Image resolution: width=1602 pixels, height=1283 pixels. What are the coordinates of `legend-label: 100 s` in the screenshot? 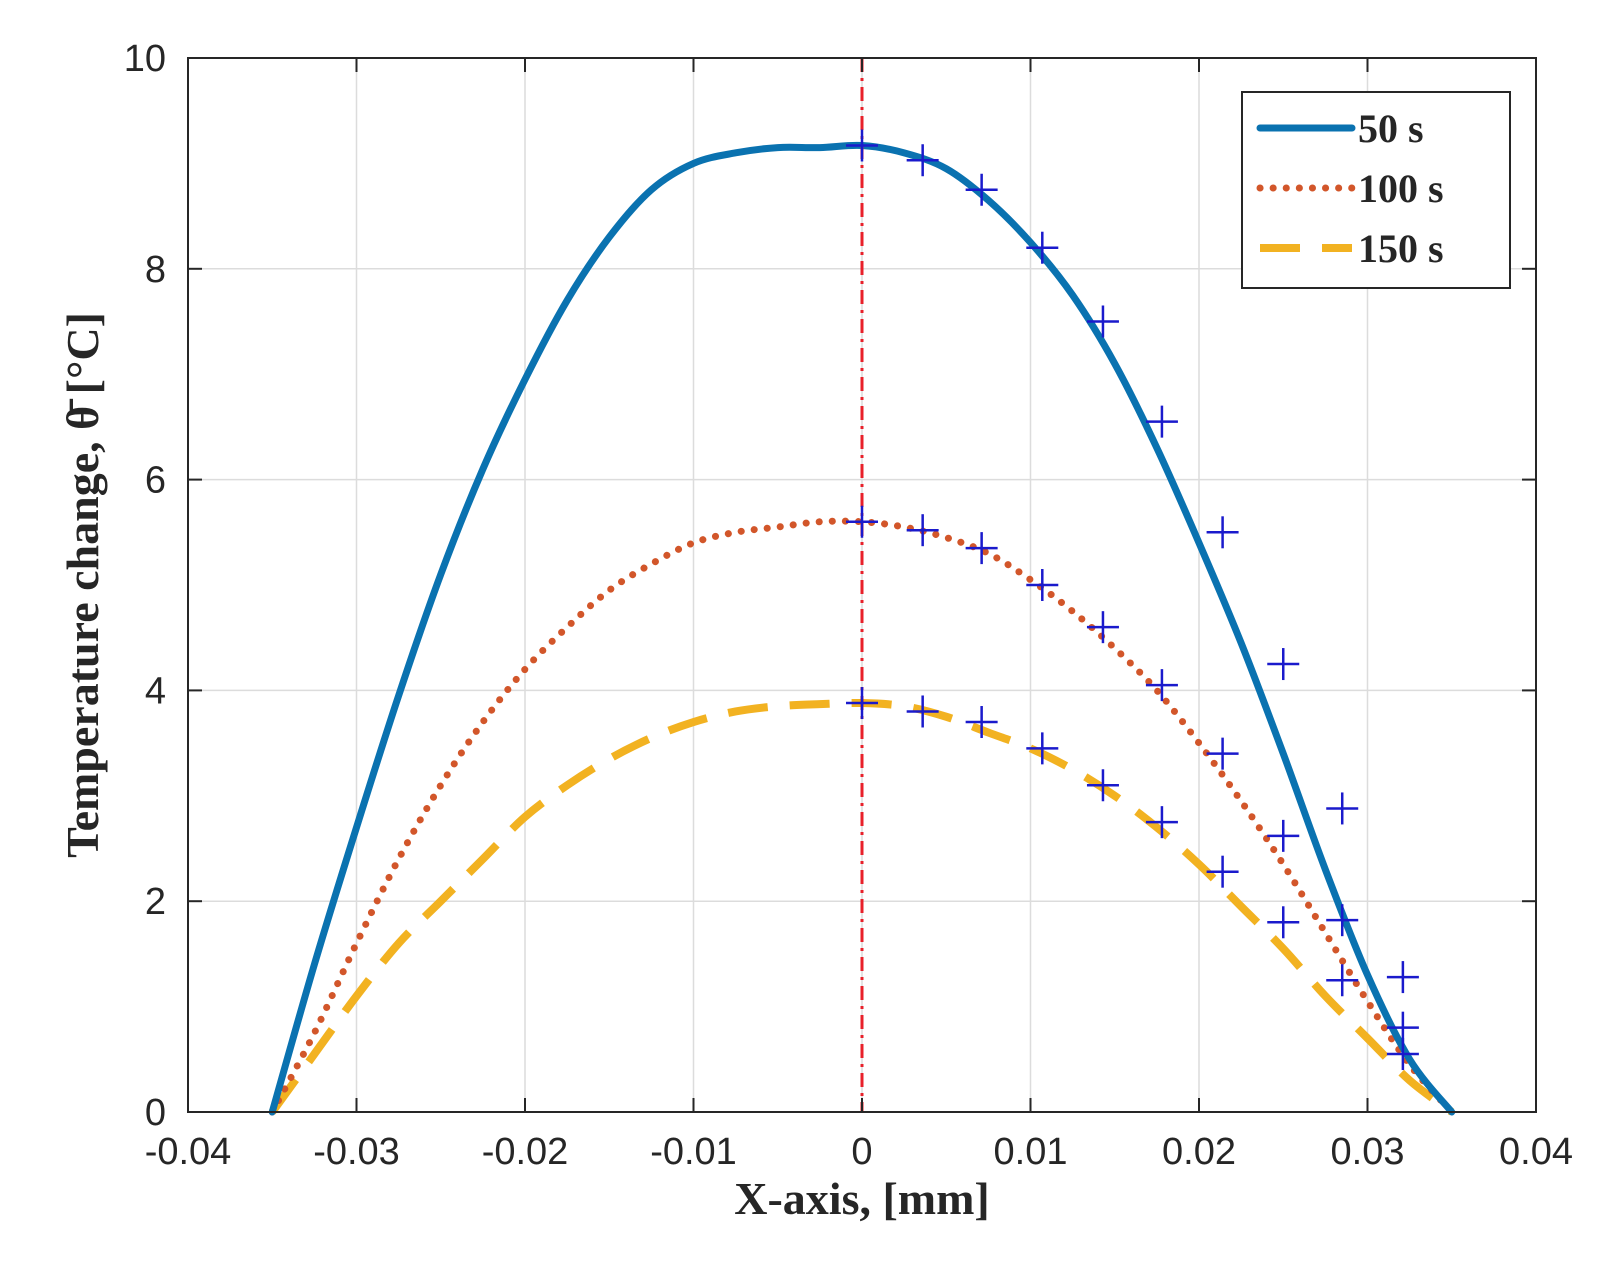 It's located at (1401, 188).